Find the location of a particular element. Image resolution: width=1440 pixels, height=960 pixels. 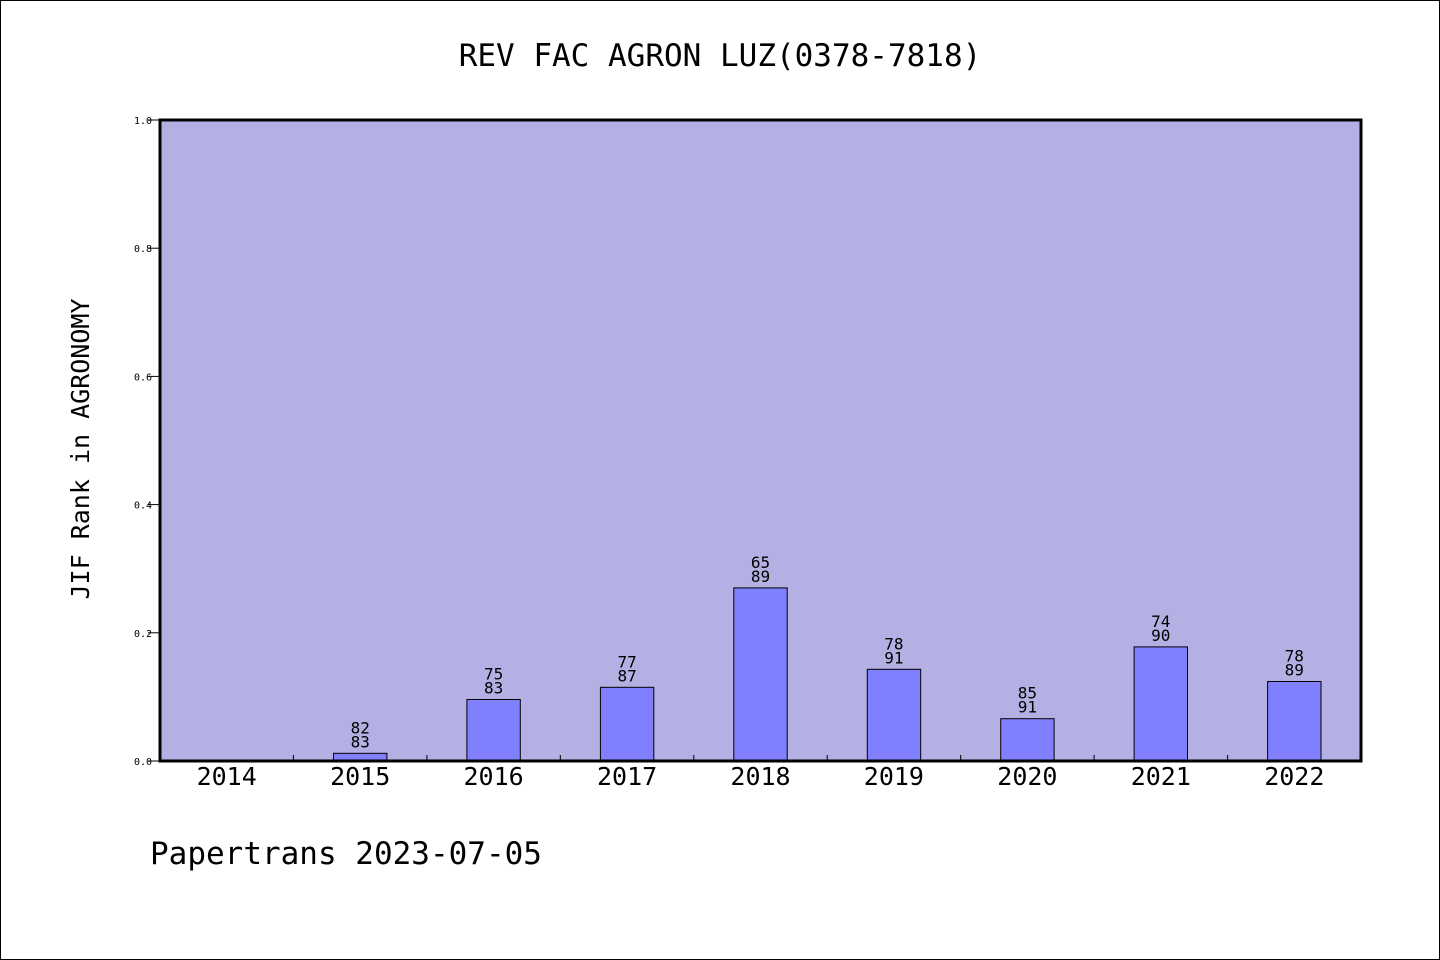

y-tick-label-3: 0.6 is located at coordinates (143, 377).